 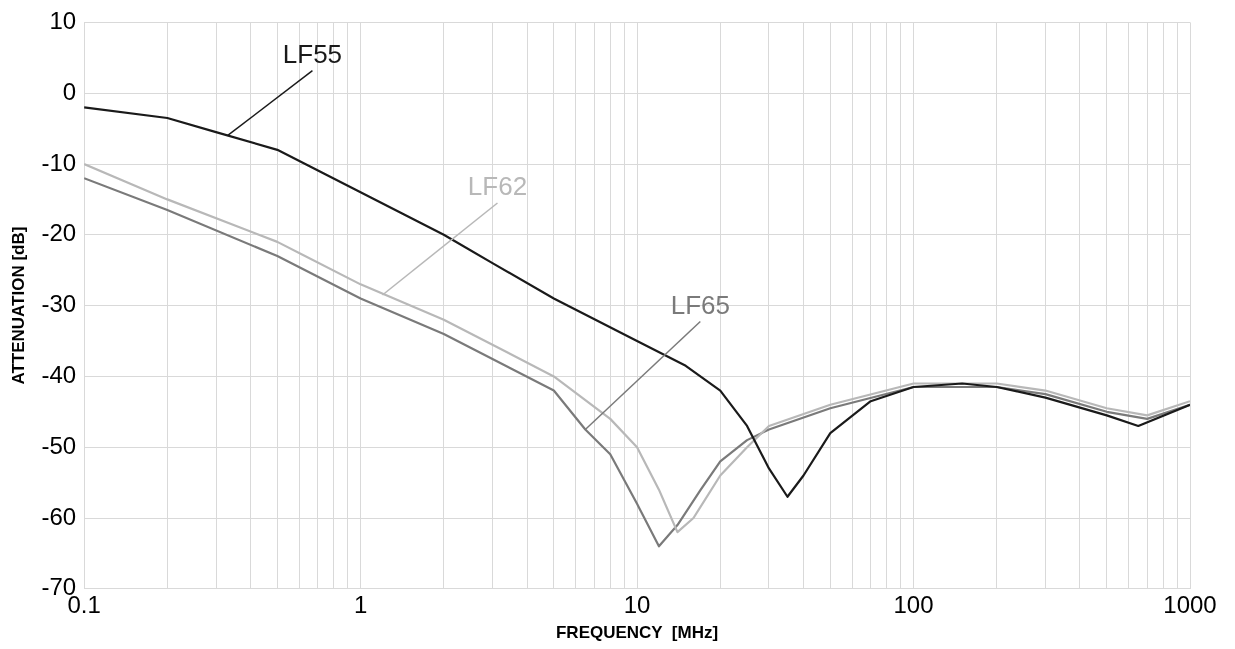 What do you see at coordinates (637, 633) in the screenshot?
I see `x-axis-title: FREQUENCY [MHz]` at bounding box center [637, 633].